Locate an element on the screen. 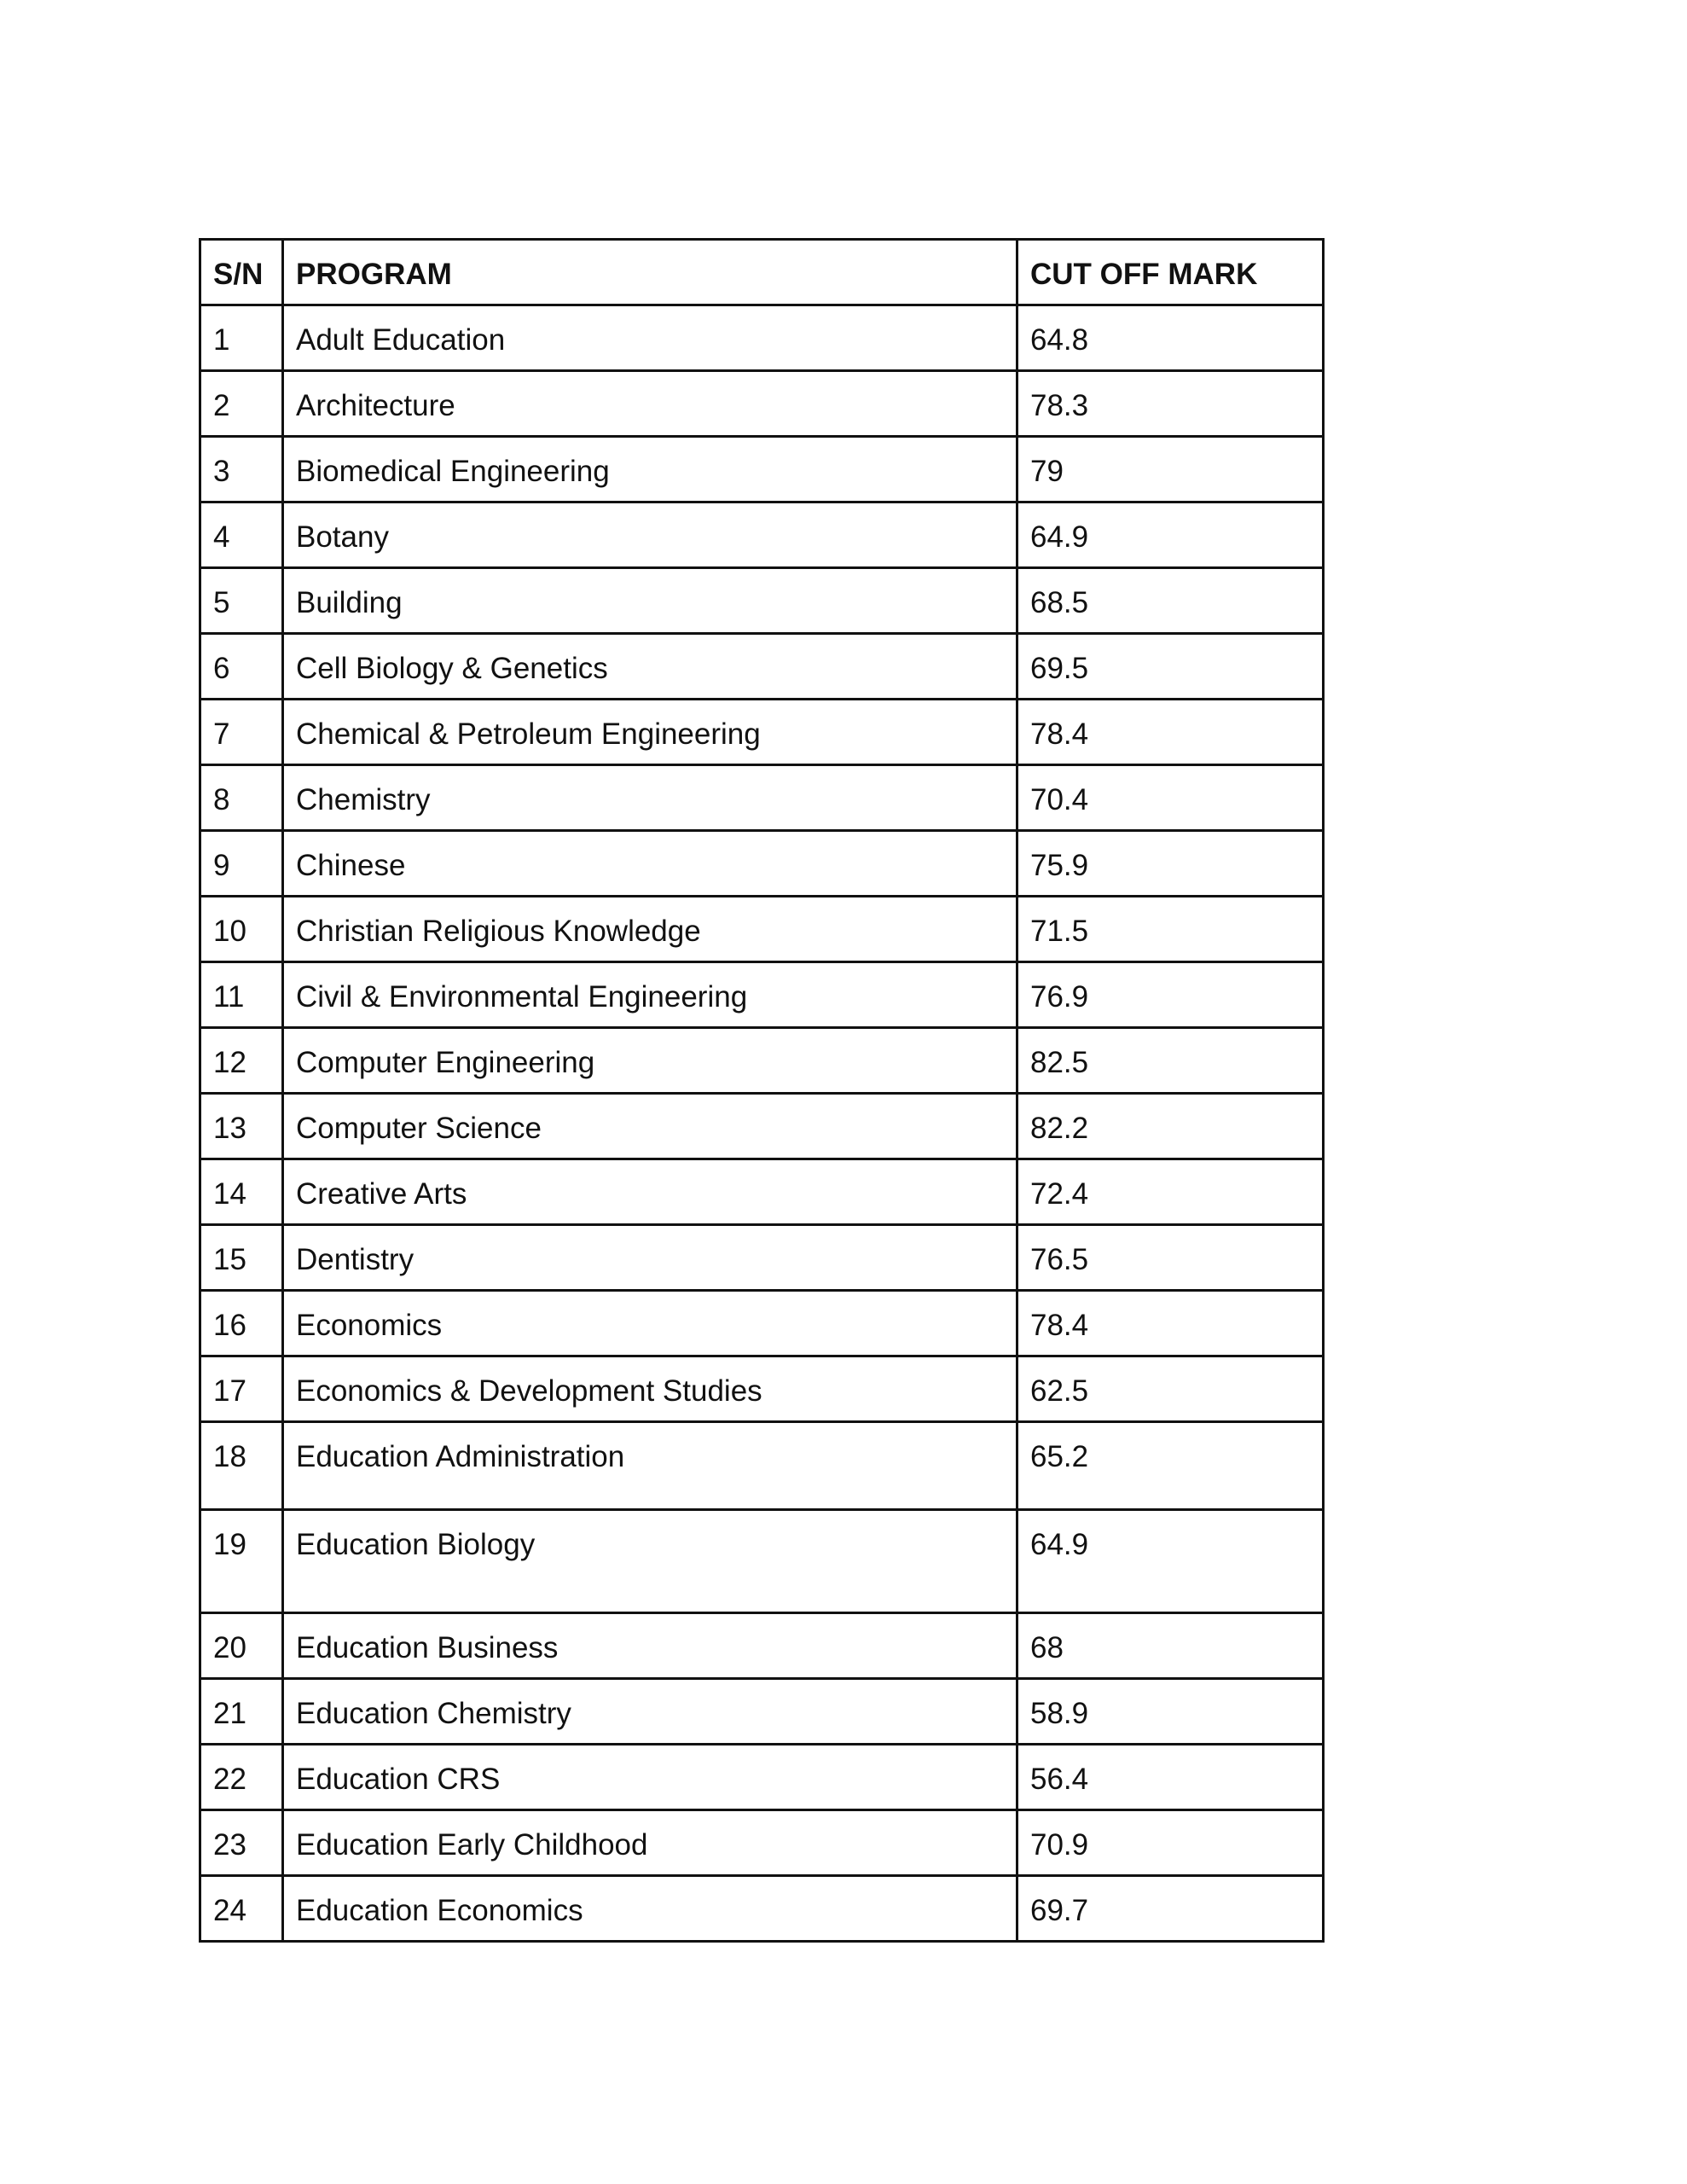 This screenshot has height=2184, width=1687. cutoff-cell: 68 is located at coordinates (1171, 1646).